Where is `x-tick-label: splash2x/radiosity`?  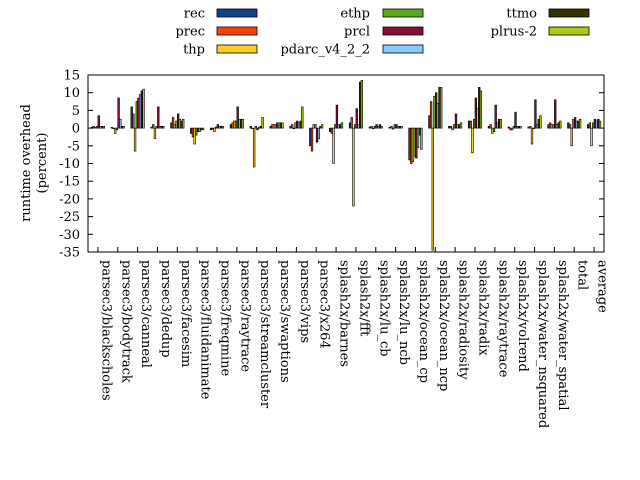
x-tick-label: splash2x/radiosity is located at coordinates (463, 320).